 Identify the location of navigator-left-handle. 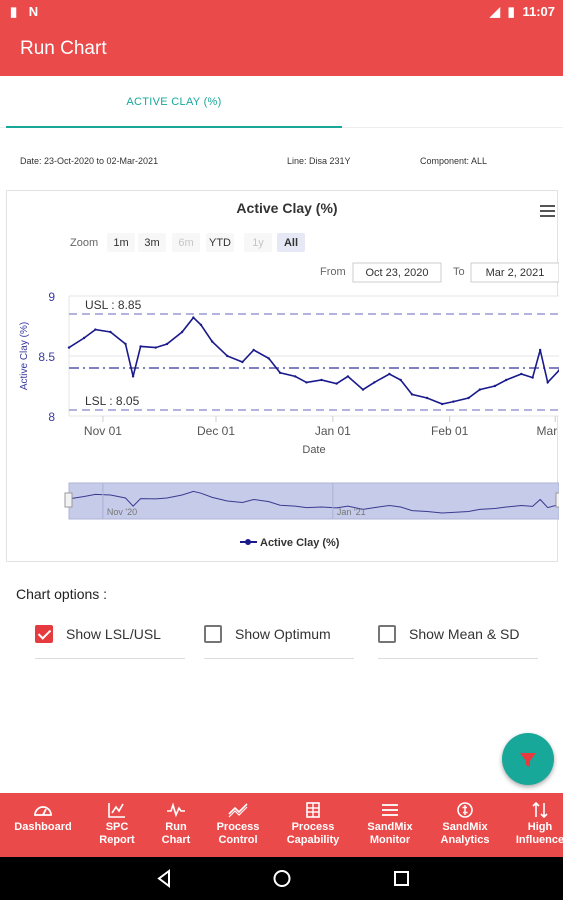
(68, 500).